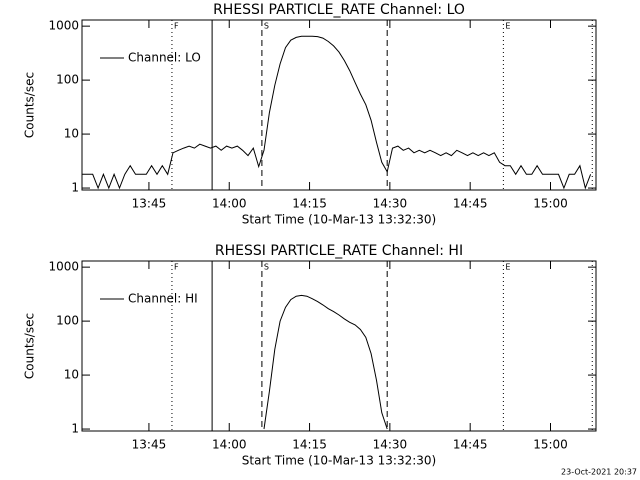 The width and height of the screenshot is (640, 480). I want to click on legend-label: Channel: HI, so click(163, 299).